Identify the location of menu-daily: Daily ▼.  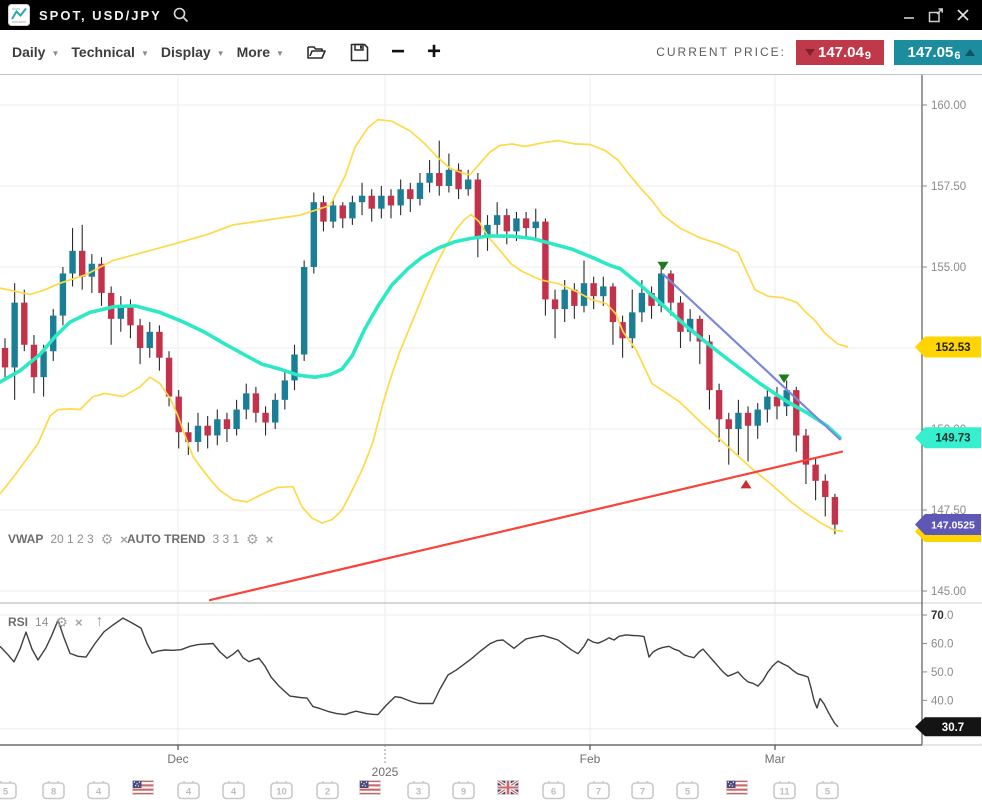
(35, 52).